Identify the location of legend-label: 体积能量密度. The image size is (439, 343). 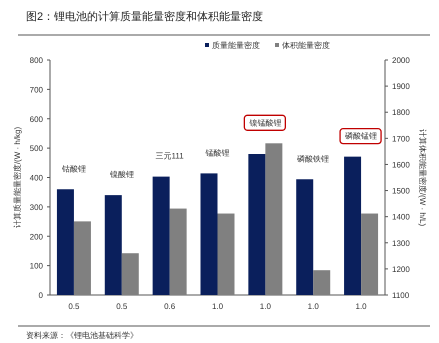
(306, 45).